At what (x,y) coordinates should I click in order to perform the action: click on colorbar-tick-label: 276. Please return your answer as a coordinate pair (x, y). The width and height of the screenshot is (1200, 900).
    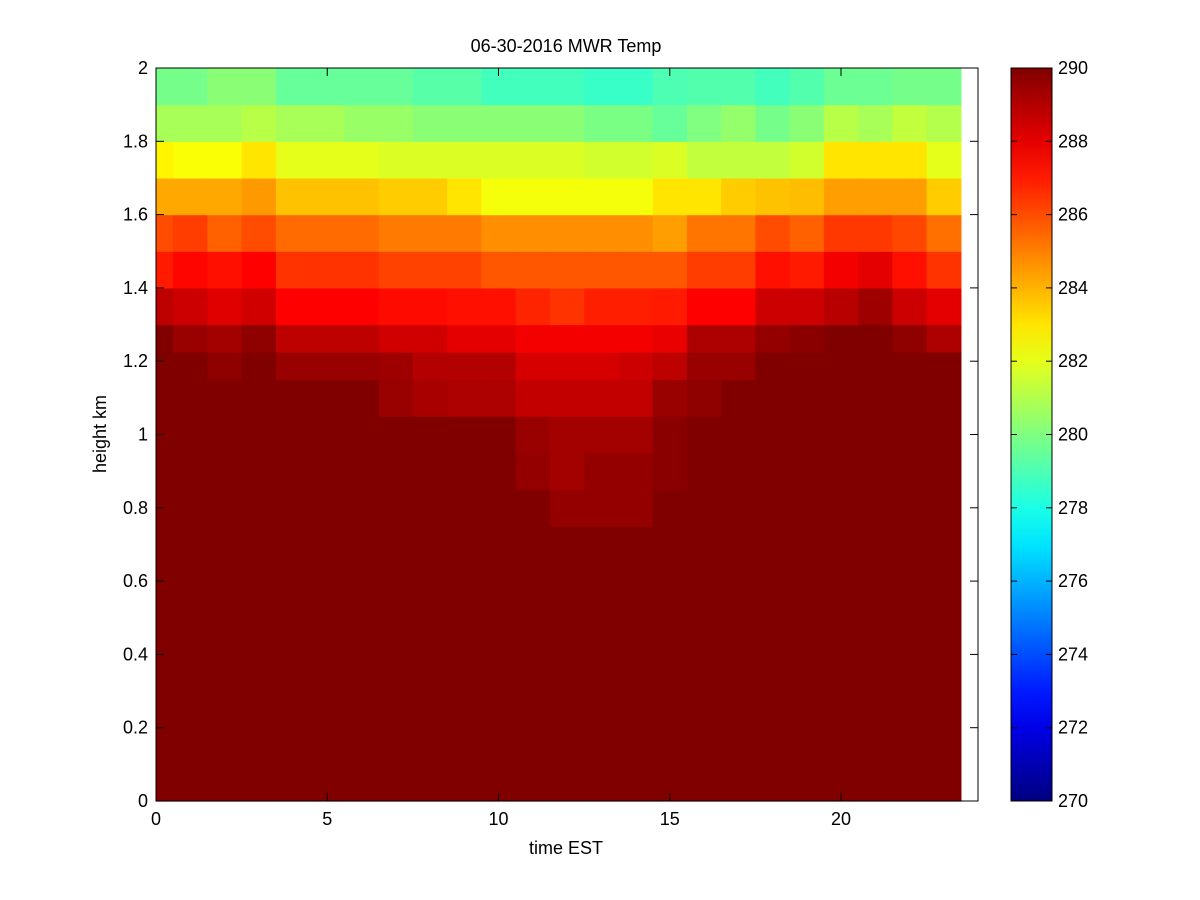
    Looking at the image, I should click on (1073, 581).